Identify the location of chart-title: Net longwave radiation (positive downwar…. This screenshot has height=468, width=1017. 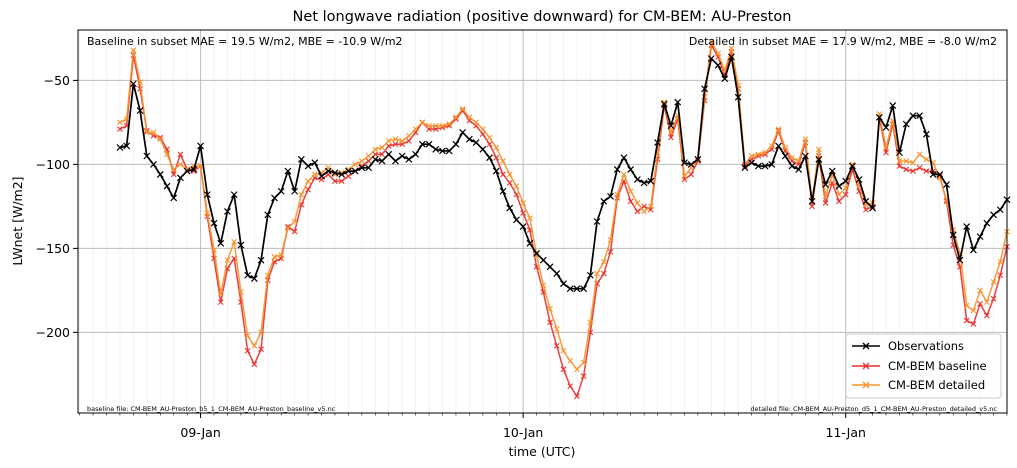
(542, 17).